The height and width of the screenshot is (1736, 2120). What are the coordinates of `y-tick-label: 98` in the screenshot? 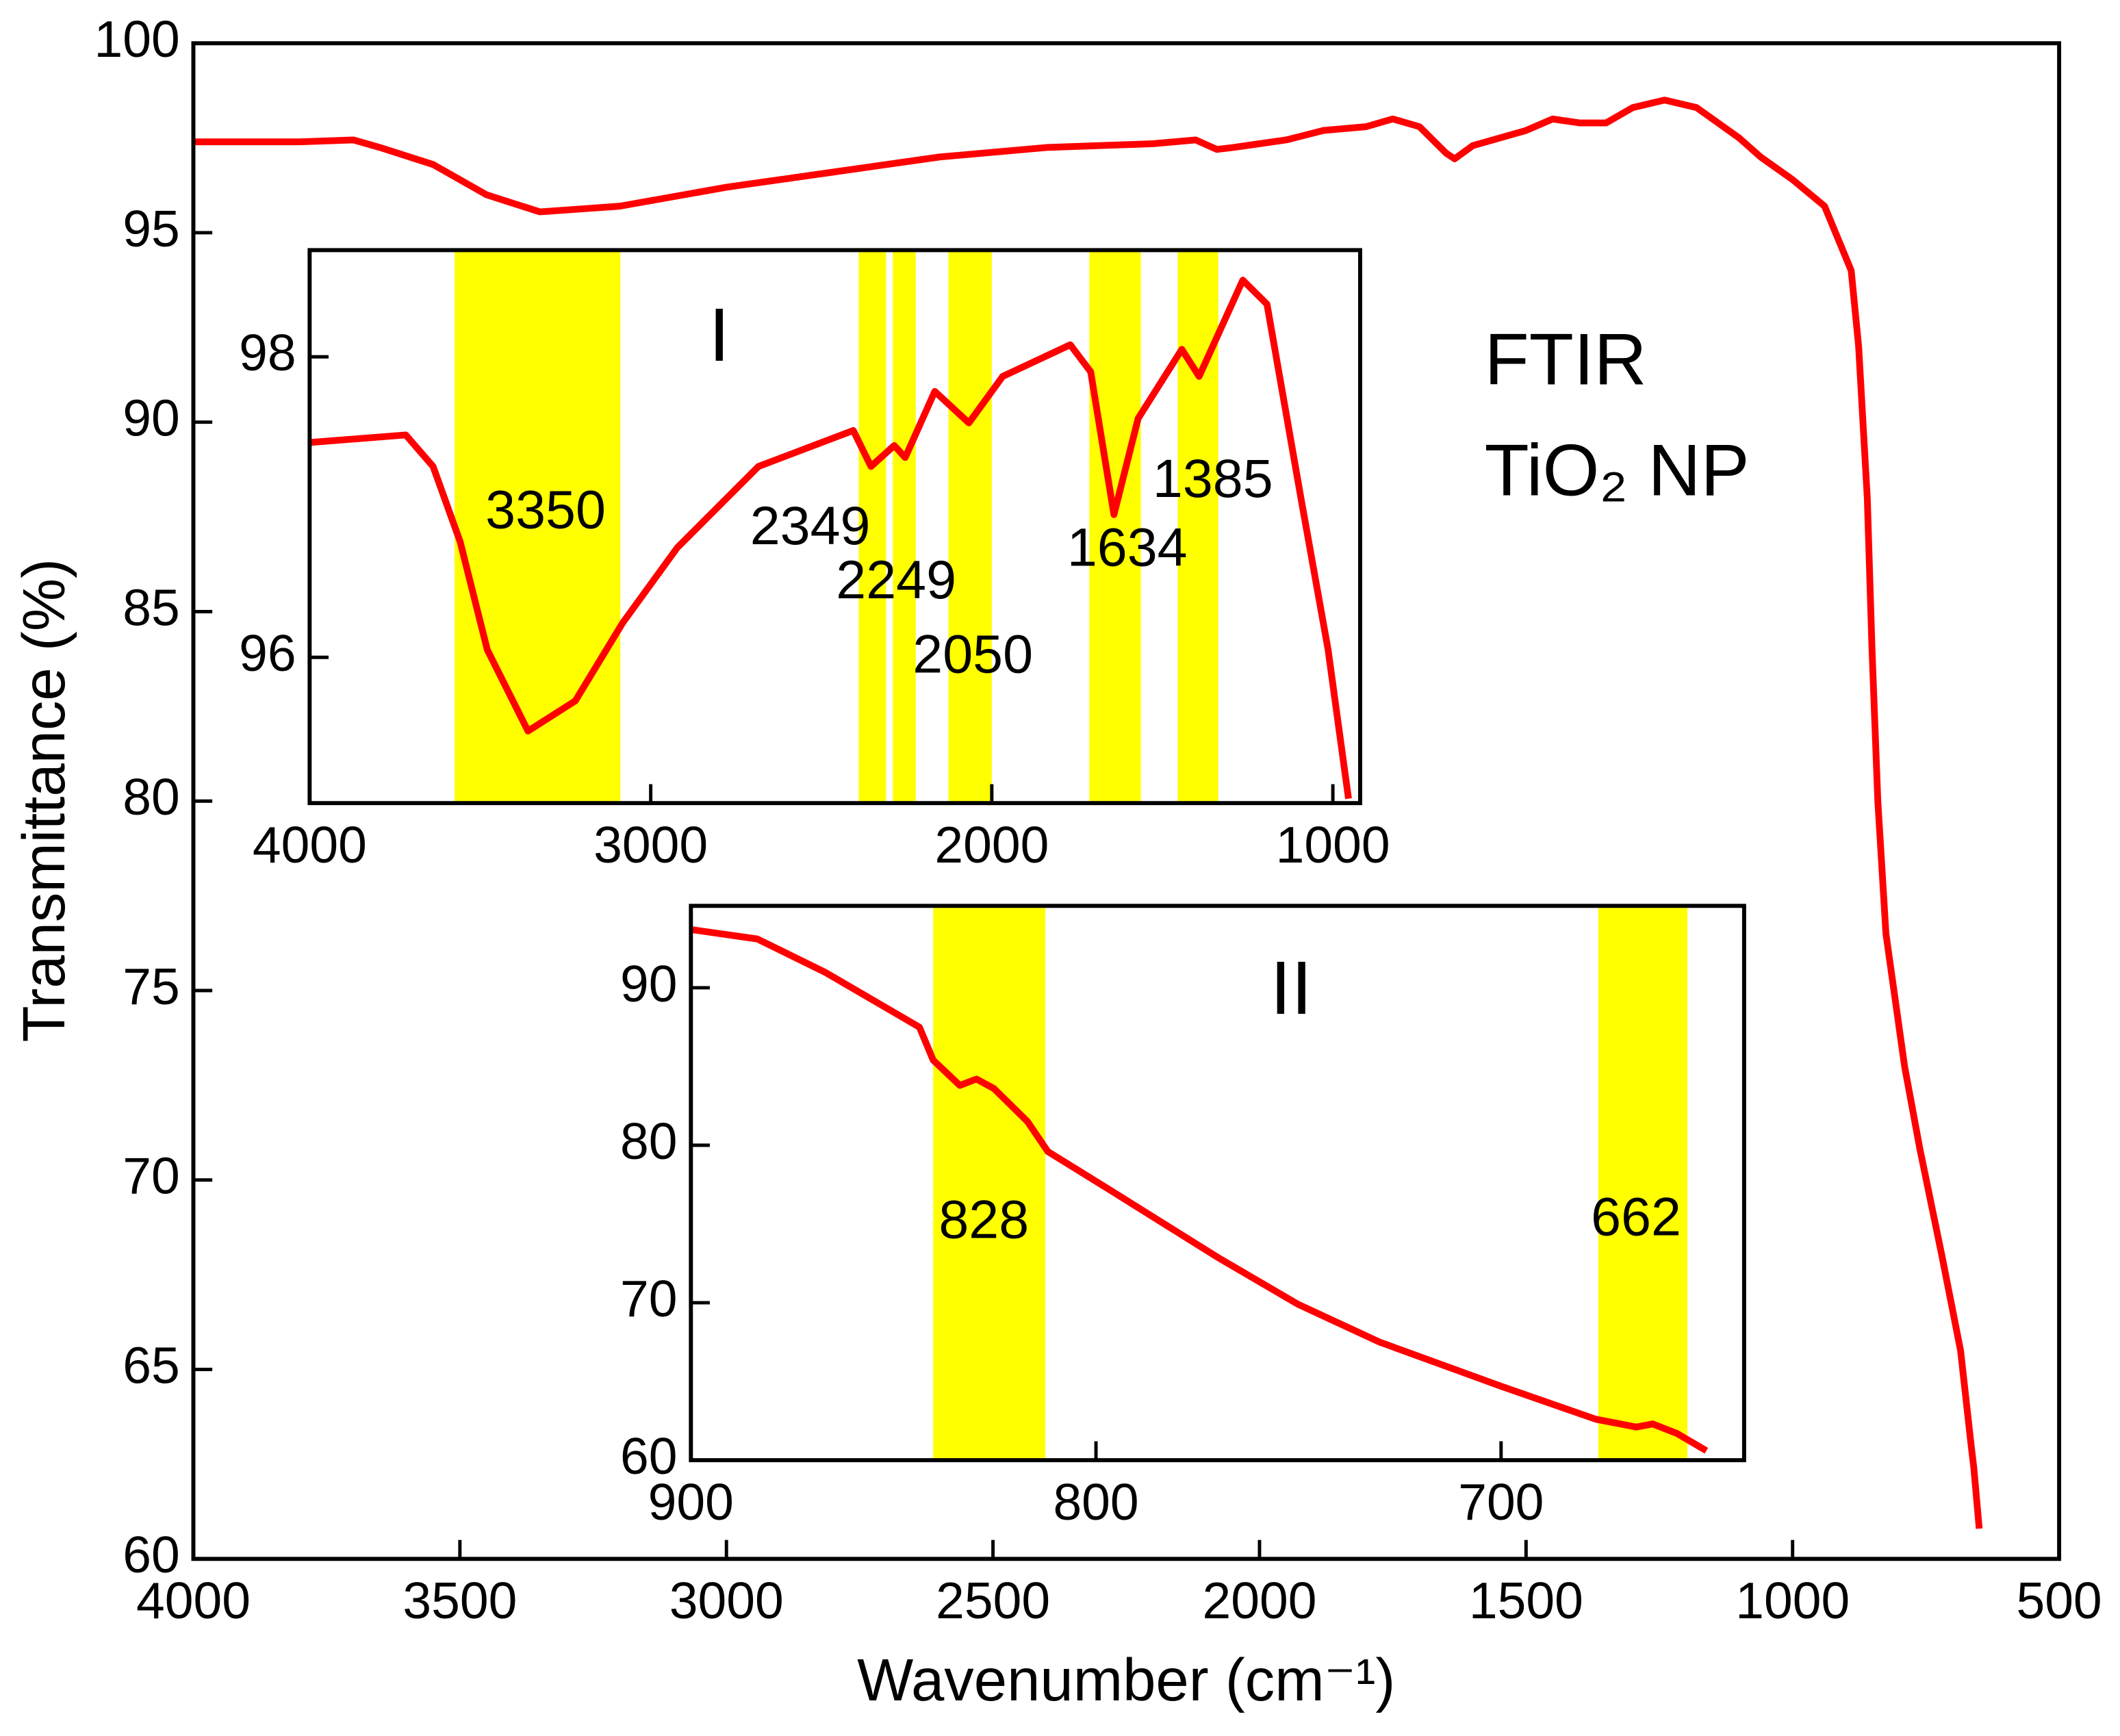 It's located at (267, 352).